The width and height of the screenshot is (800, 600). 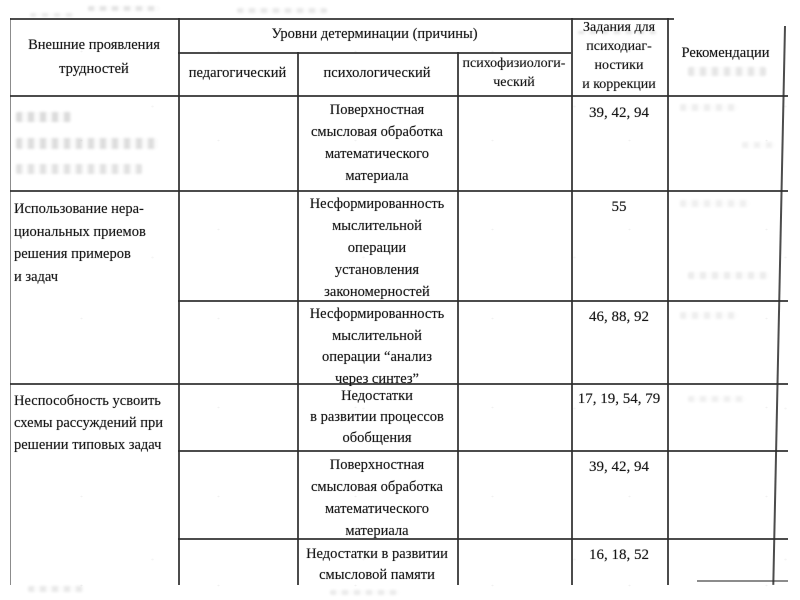 What do you see at coordinates (514, 72) in the screenshot?
I see `subheader-psychophysiological: психофизиологи- ческий` at bounding box center [514, 72].